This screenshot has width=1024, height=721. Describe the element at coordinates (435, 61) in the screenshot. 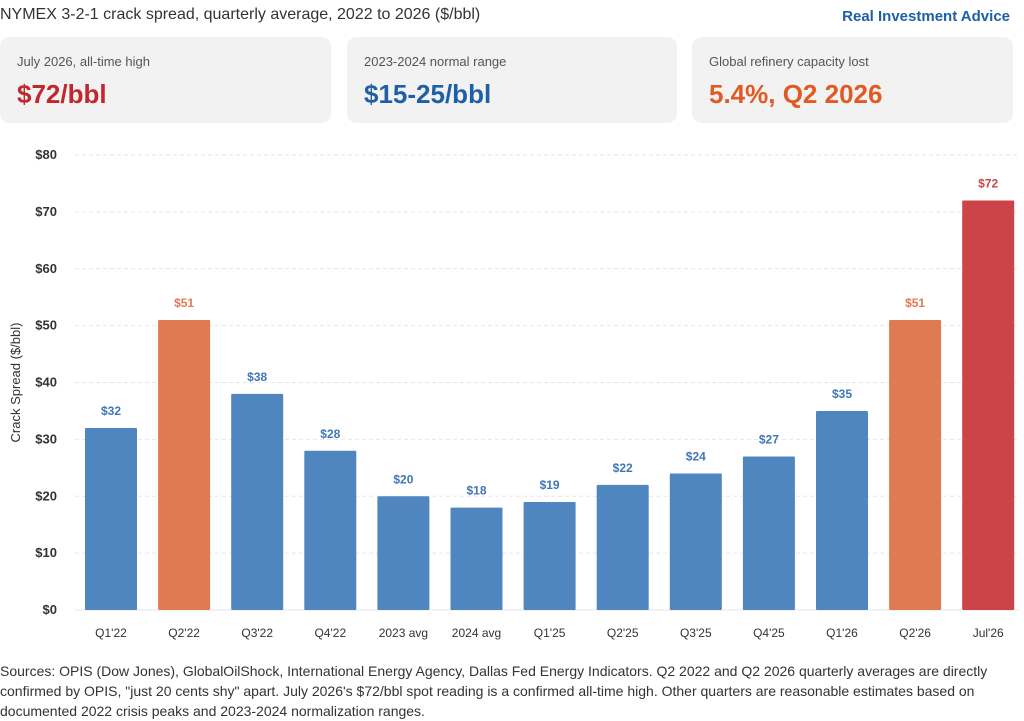

I see `stat-card-label: 2023-2024 normal range` at that location.